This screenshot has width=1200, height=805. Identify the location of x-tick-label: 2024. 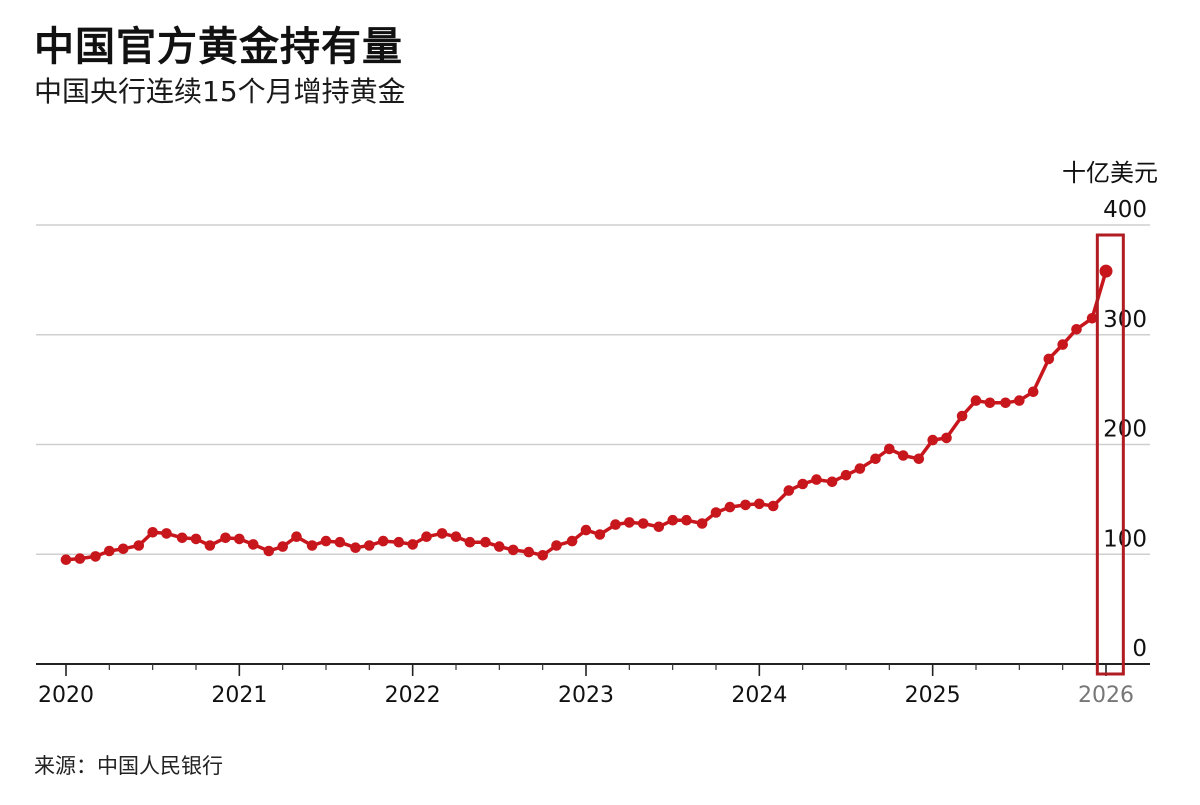
(759, 695).